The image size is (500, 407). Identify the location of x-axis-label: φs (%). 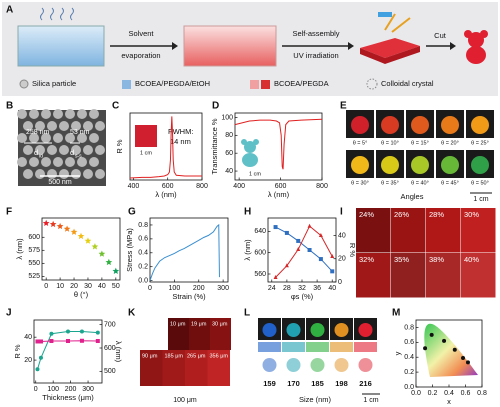
(302, 296).